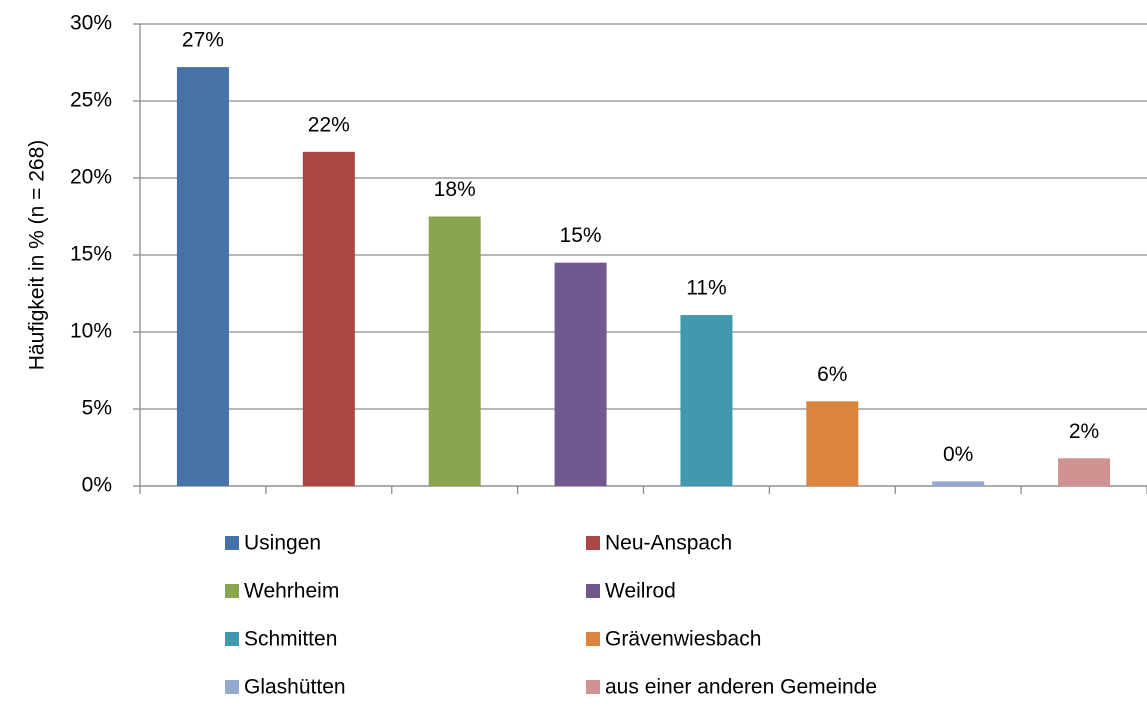  What do you see at coordinates (91, 331) in the screenshot?
I see `y-tick-label: 10%` at bounding box center [91, 331].